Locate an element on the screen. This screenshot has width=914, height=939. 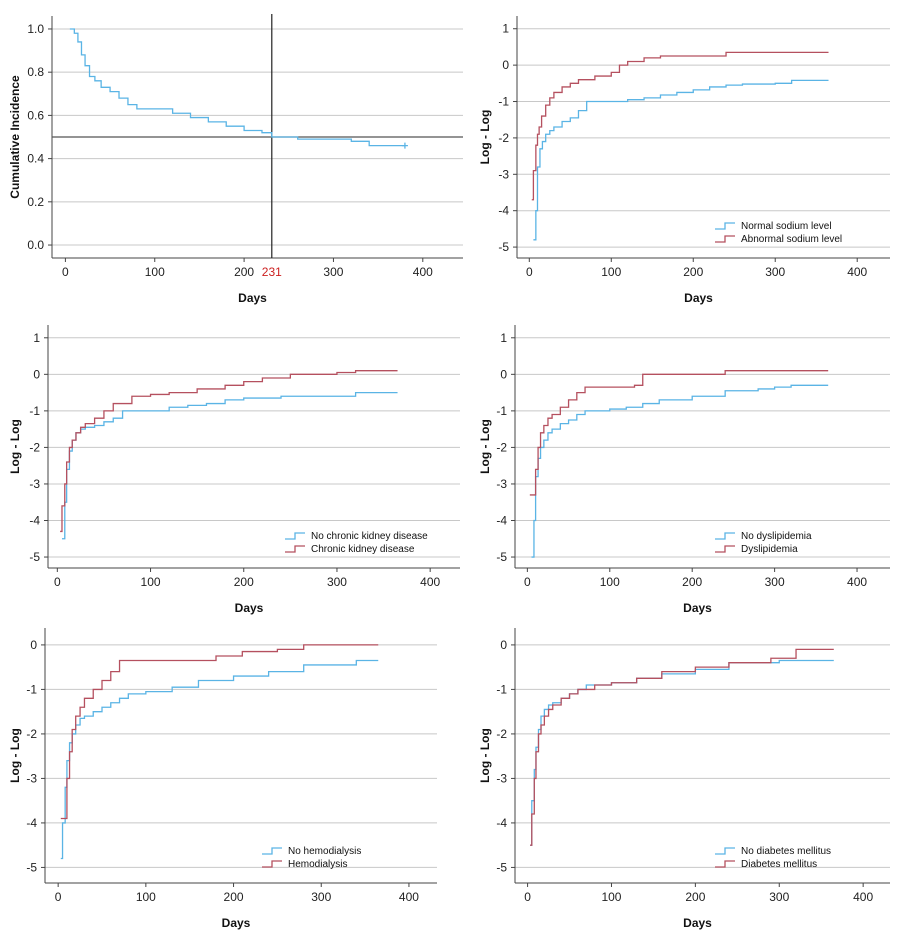
y-tick-label: 0.0 is located at coordinates (35, 245).